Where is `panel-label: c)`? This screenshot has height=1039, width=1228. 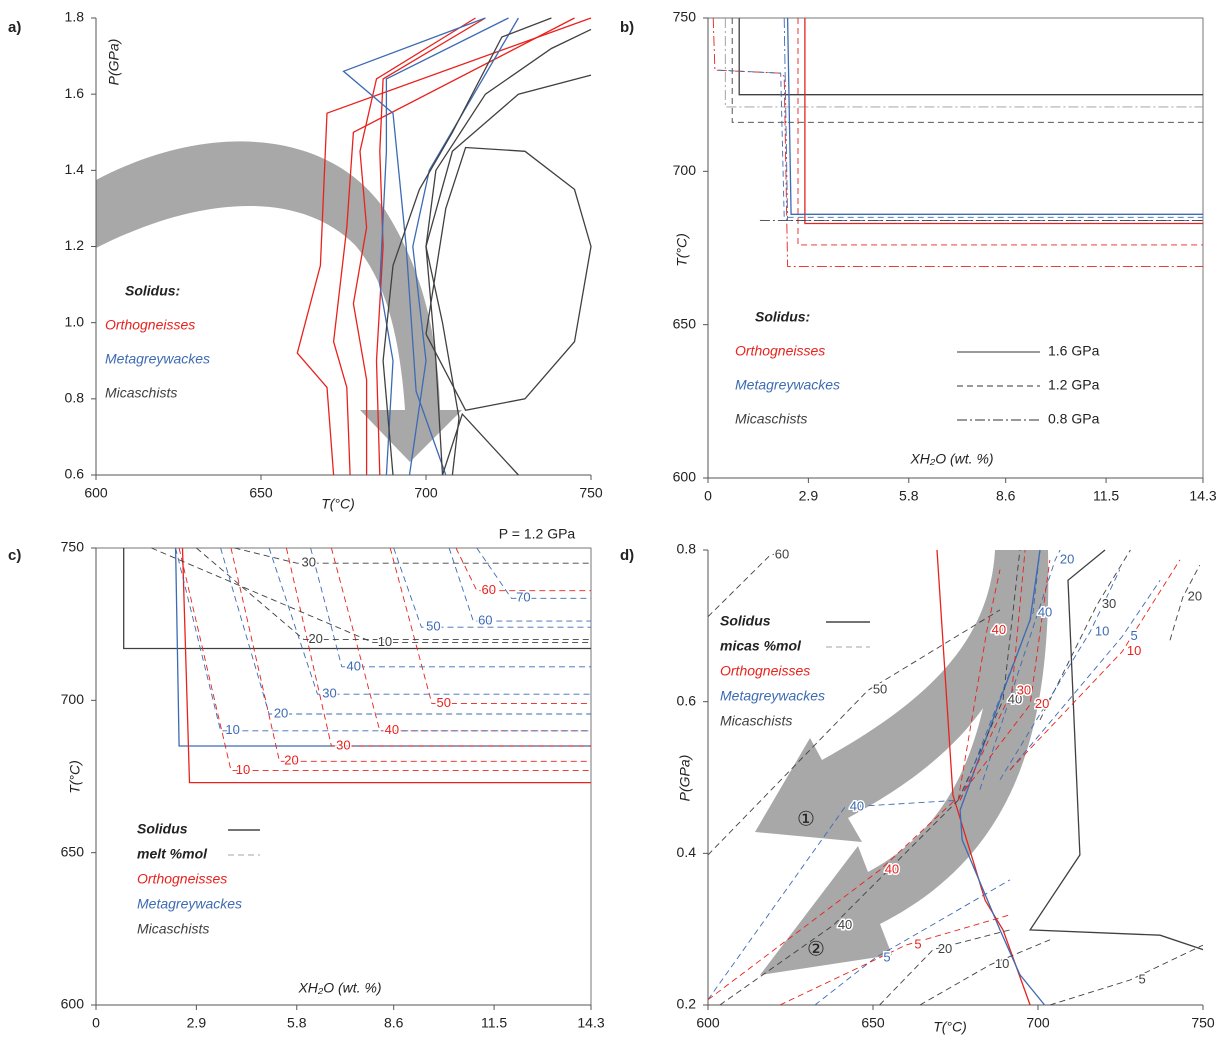 panel-label: c) is located at coordinates (14, 555).